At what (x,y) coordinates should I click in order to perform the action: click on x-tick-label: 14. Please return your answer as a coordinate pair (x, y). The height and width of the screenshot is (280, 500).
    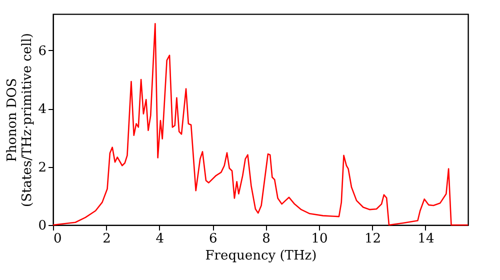
    Looking at the image, I should click on (426, 239).